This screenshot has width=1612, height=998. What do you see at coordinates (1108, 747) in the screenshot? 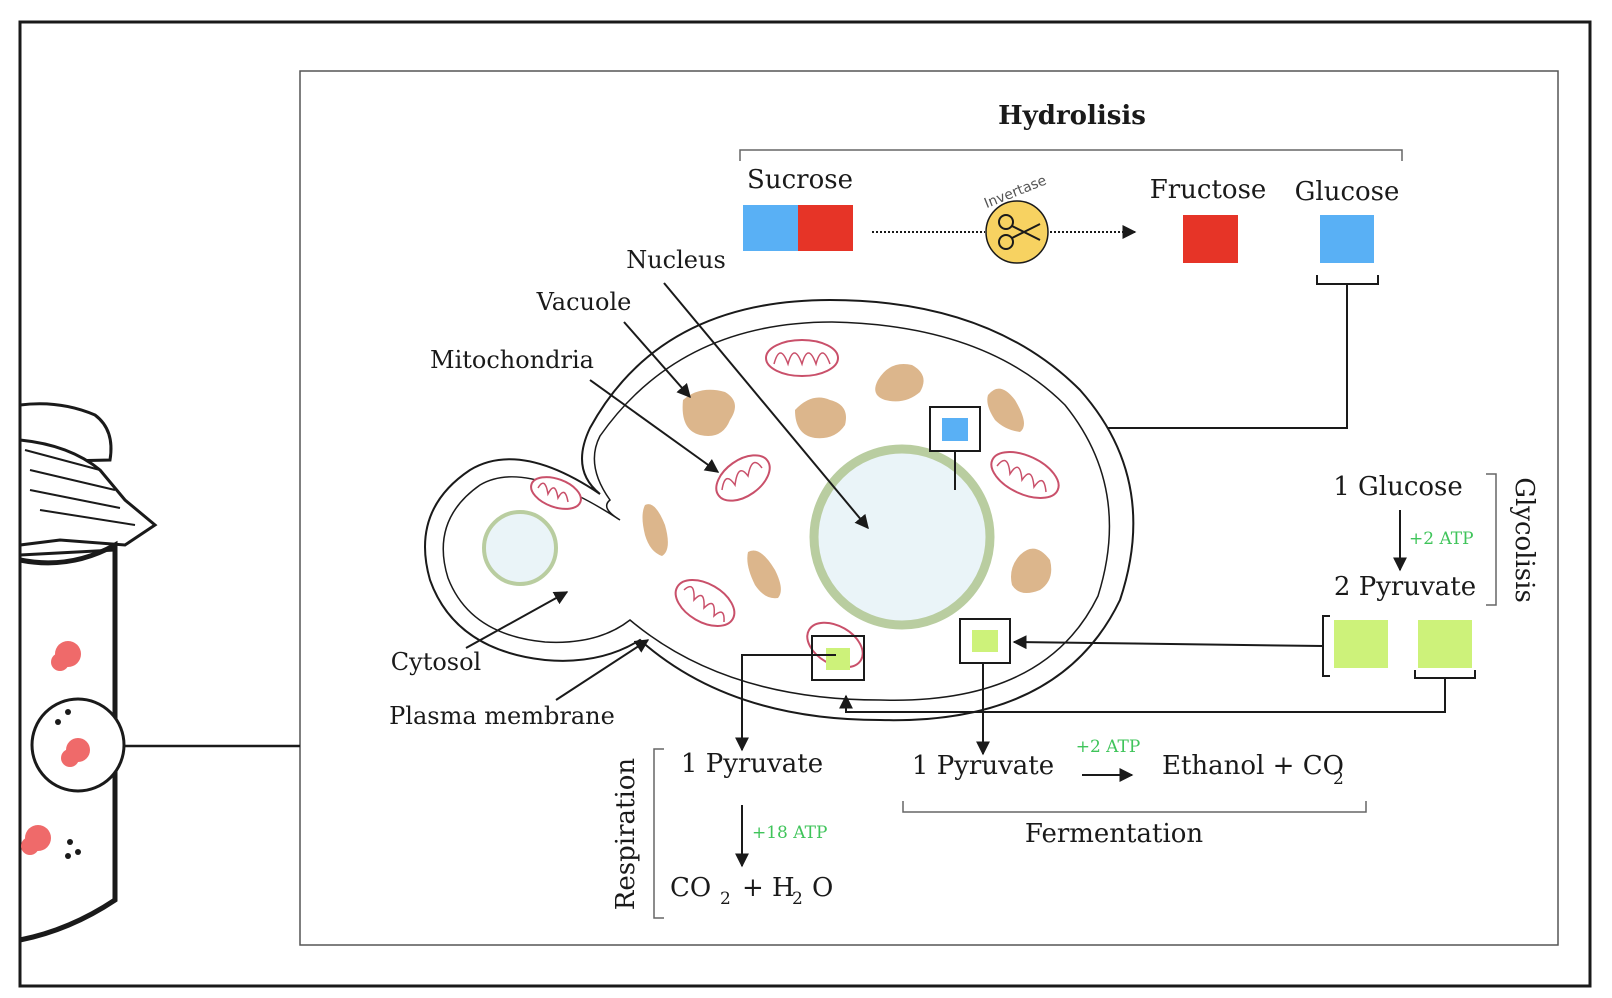
I see `fermentation-atp: +2 ATP` at bounding box center [1108, 747].